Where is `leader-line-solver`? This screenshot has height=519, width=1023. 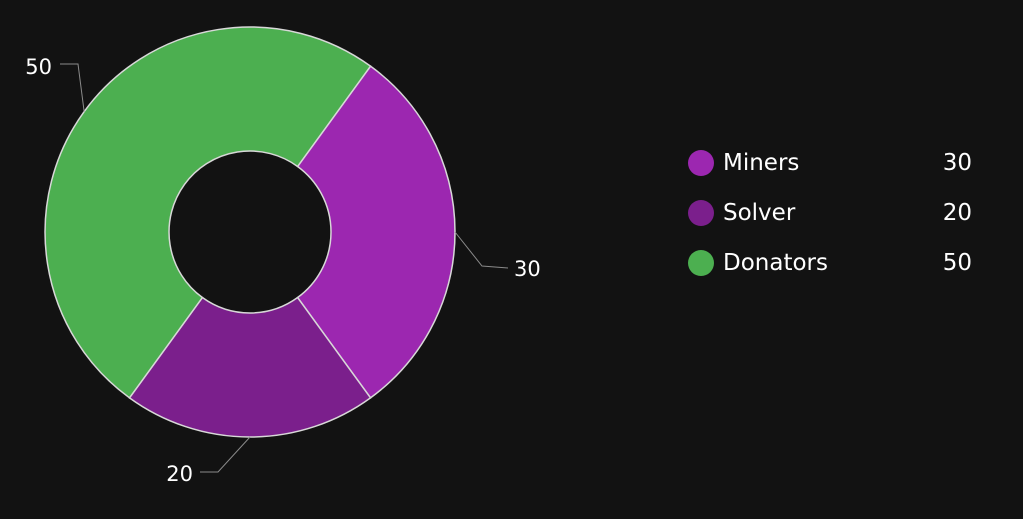
leader-line-solver is located at coordinates (225, 454).